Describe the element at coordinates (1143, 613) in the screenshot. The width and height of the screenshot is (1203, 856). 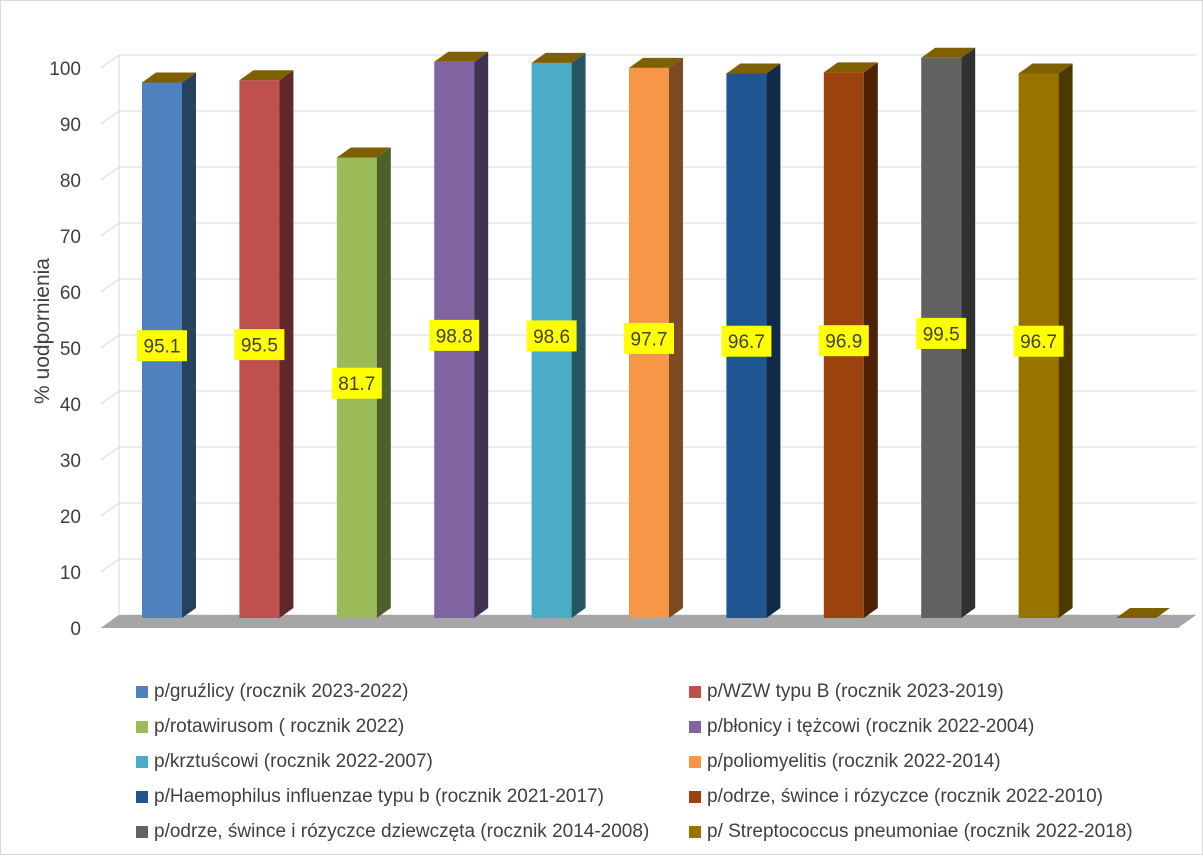
I see `empty-bar-top` at that location.